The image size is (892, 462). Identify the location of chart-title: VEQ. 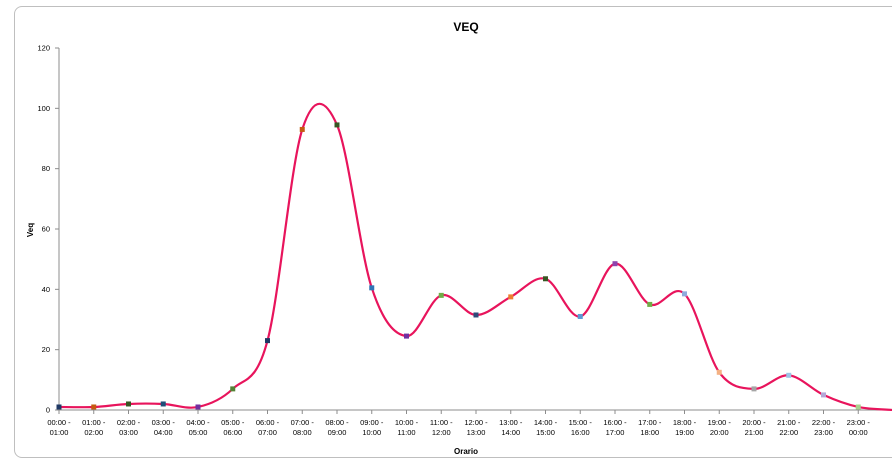
(465, 27).